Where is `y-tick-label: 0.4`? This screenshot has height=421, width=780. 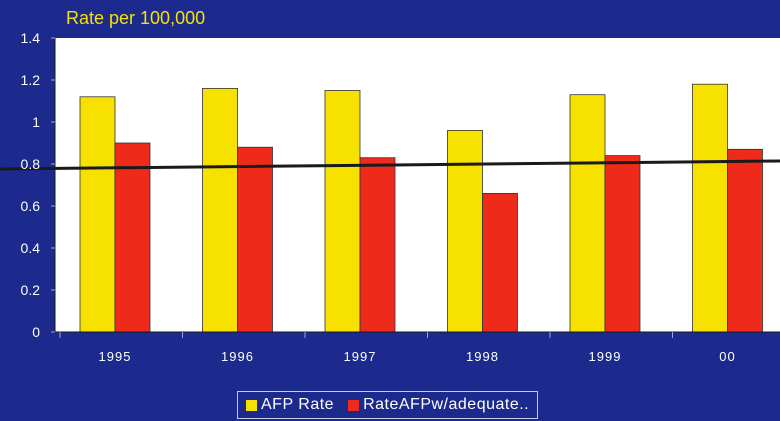
y-tick-label: 0.4 is located at coordinates (31, 248).